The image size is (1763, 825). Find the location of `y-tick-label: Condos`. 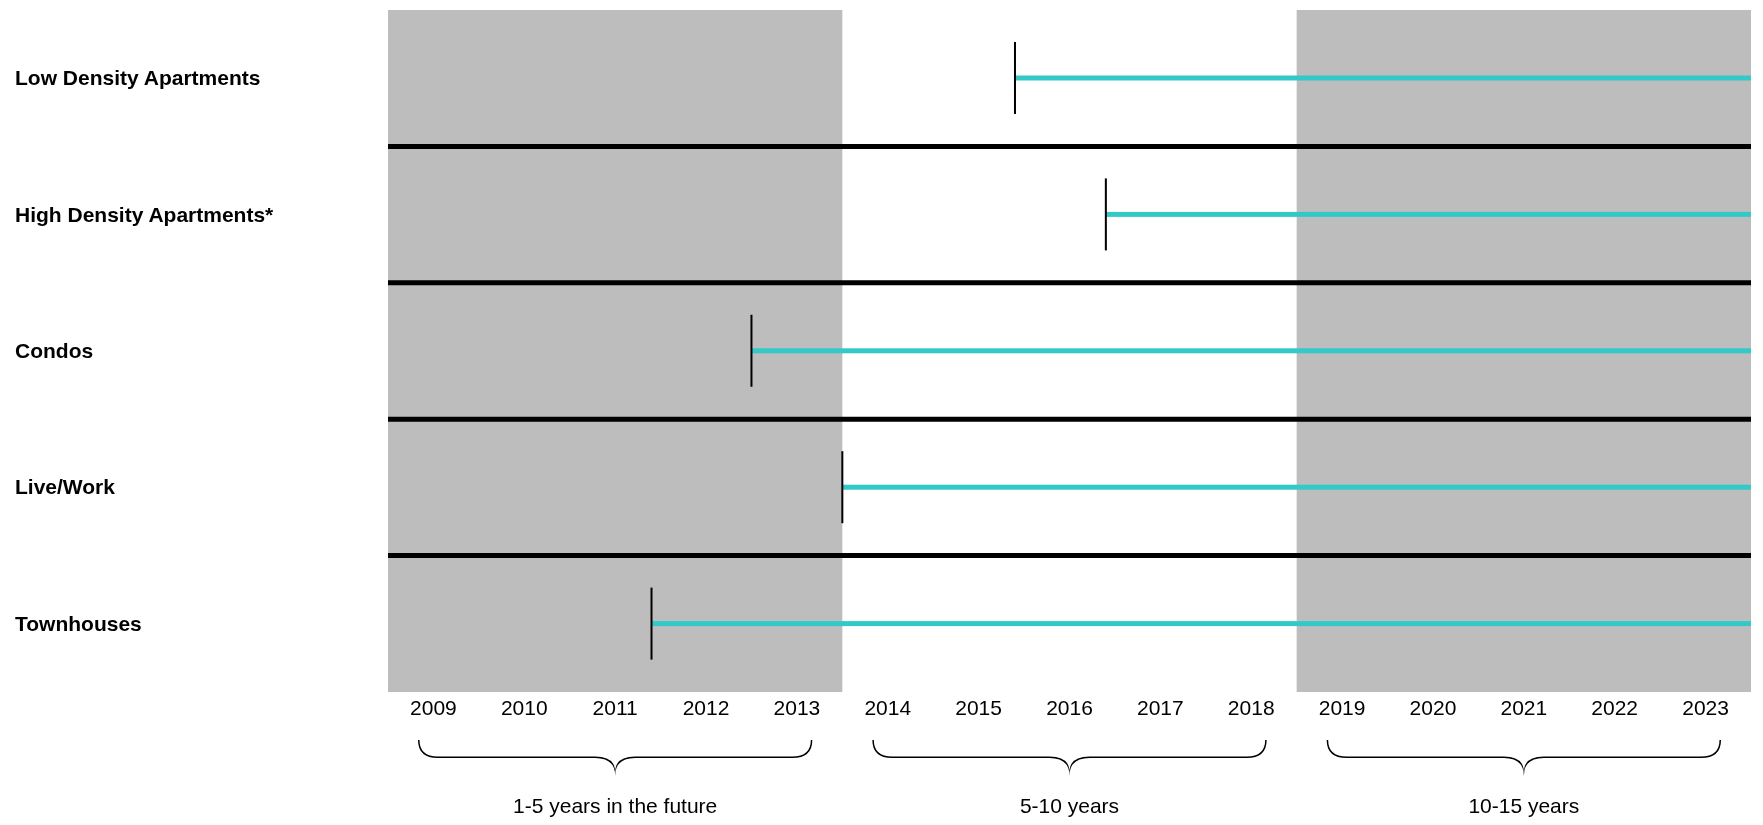

y-tick-label: Condos is located at coordinates (54, 350).